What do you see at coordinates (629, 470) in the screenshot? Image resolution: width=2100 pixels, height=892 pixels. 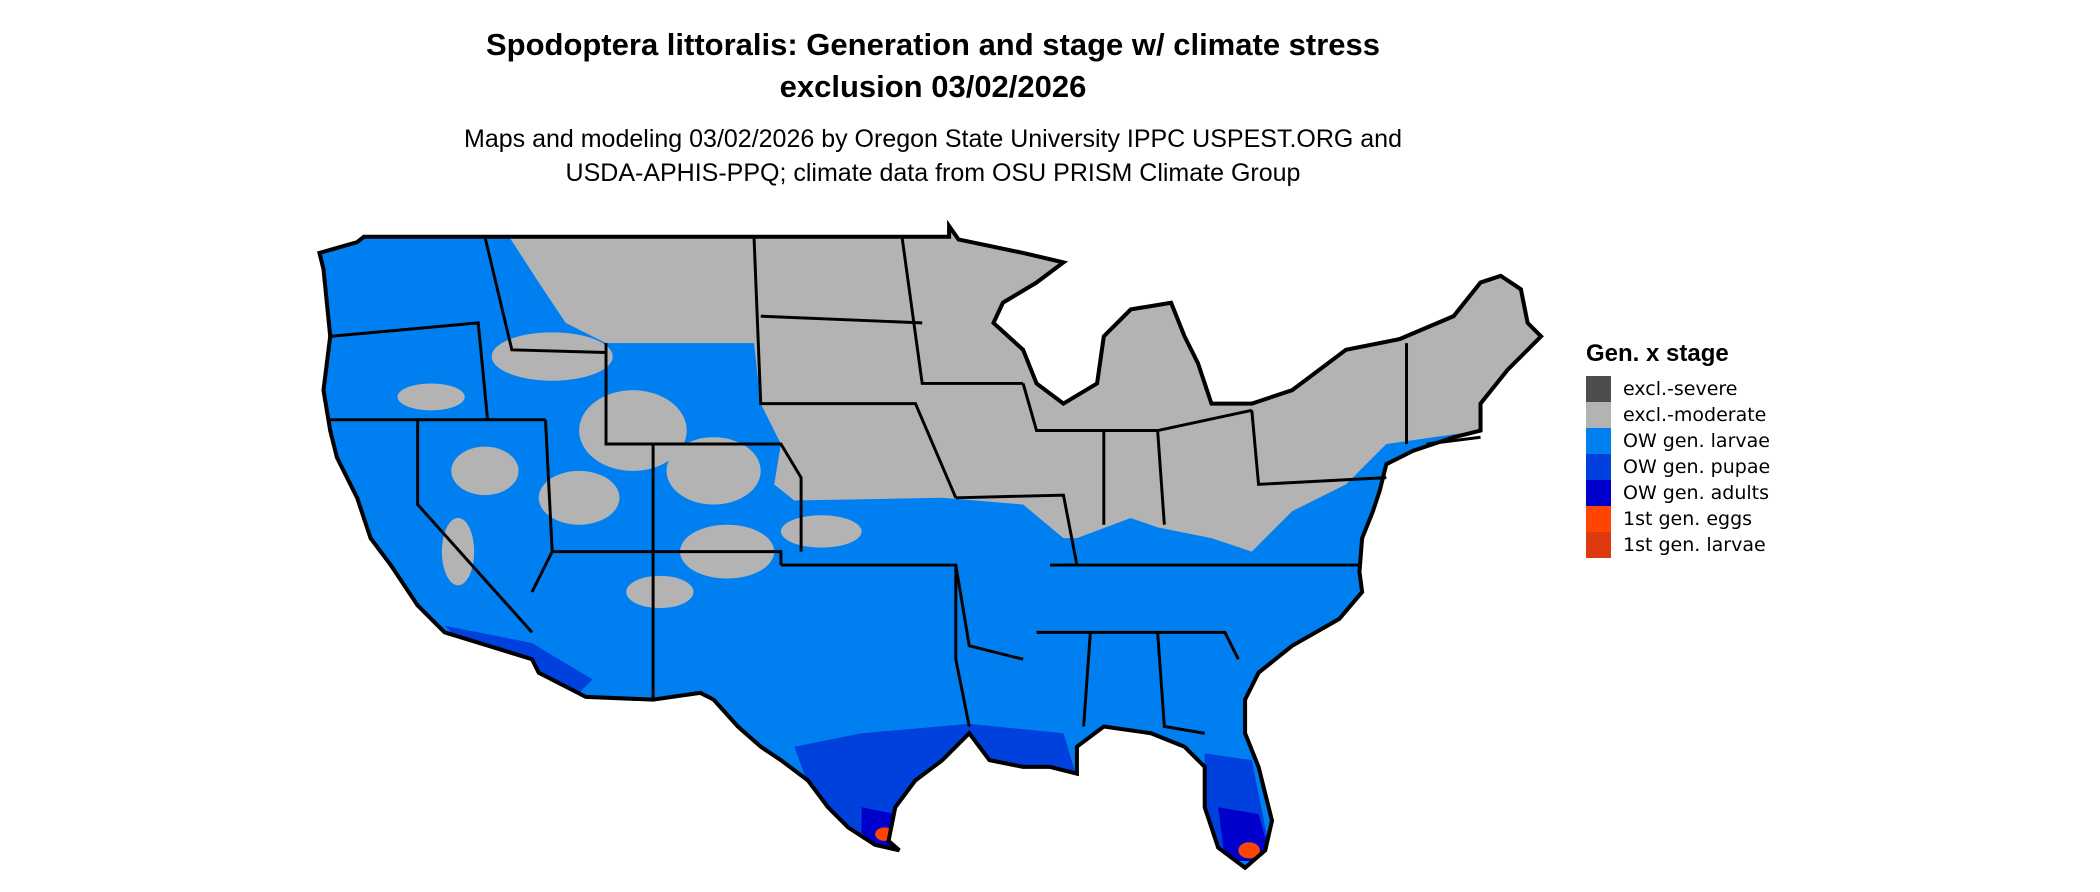 I see `region-excl-moderate-west` at bounding box center [629, 470].